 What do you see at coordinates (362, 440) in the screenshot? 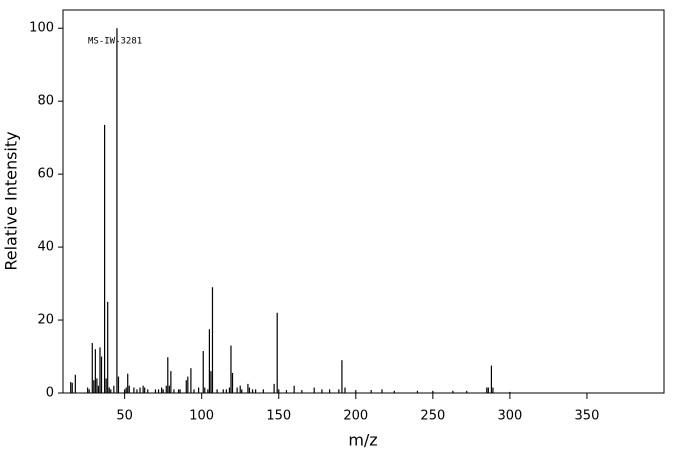
I see `x-axis-label: m/z` at bounding box center [362, 440].